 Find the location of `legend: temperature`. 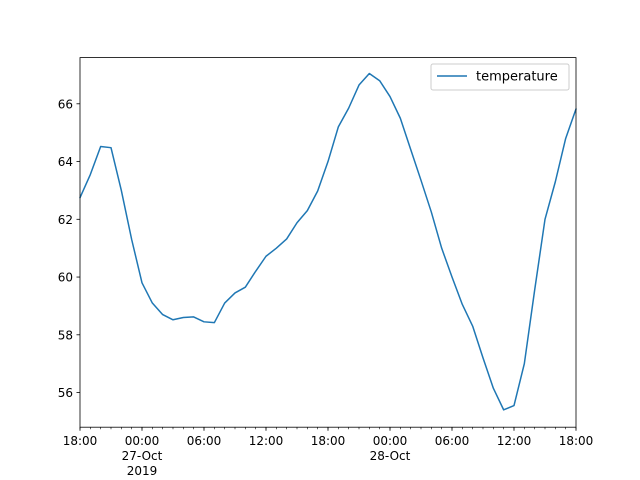

legend: temperature is located at coordinates (500, 77).